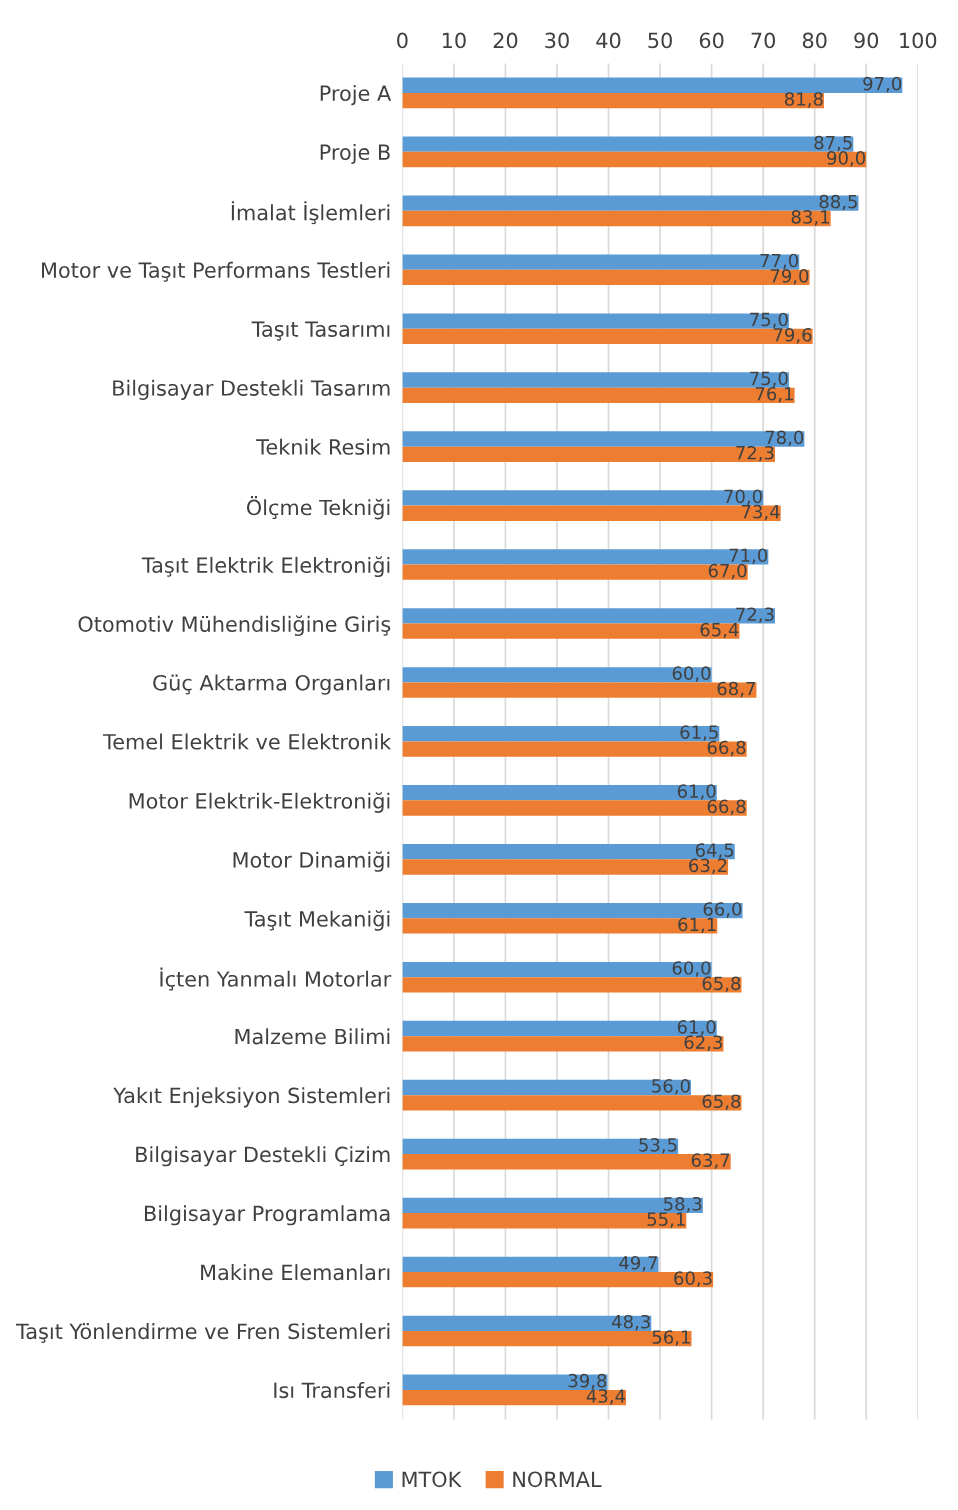 The image size is (958, 1510). I want to click on y-tick-label: İmalat İşlemleri, so click(310, 213).